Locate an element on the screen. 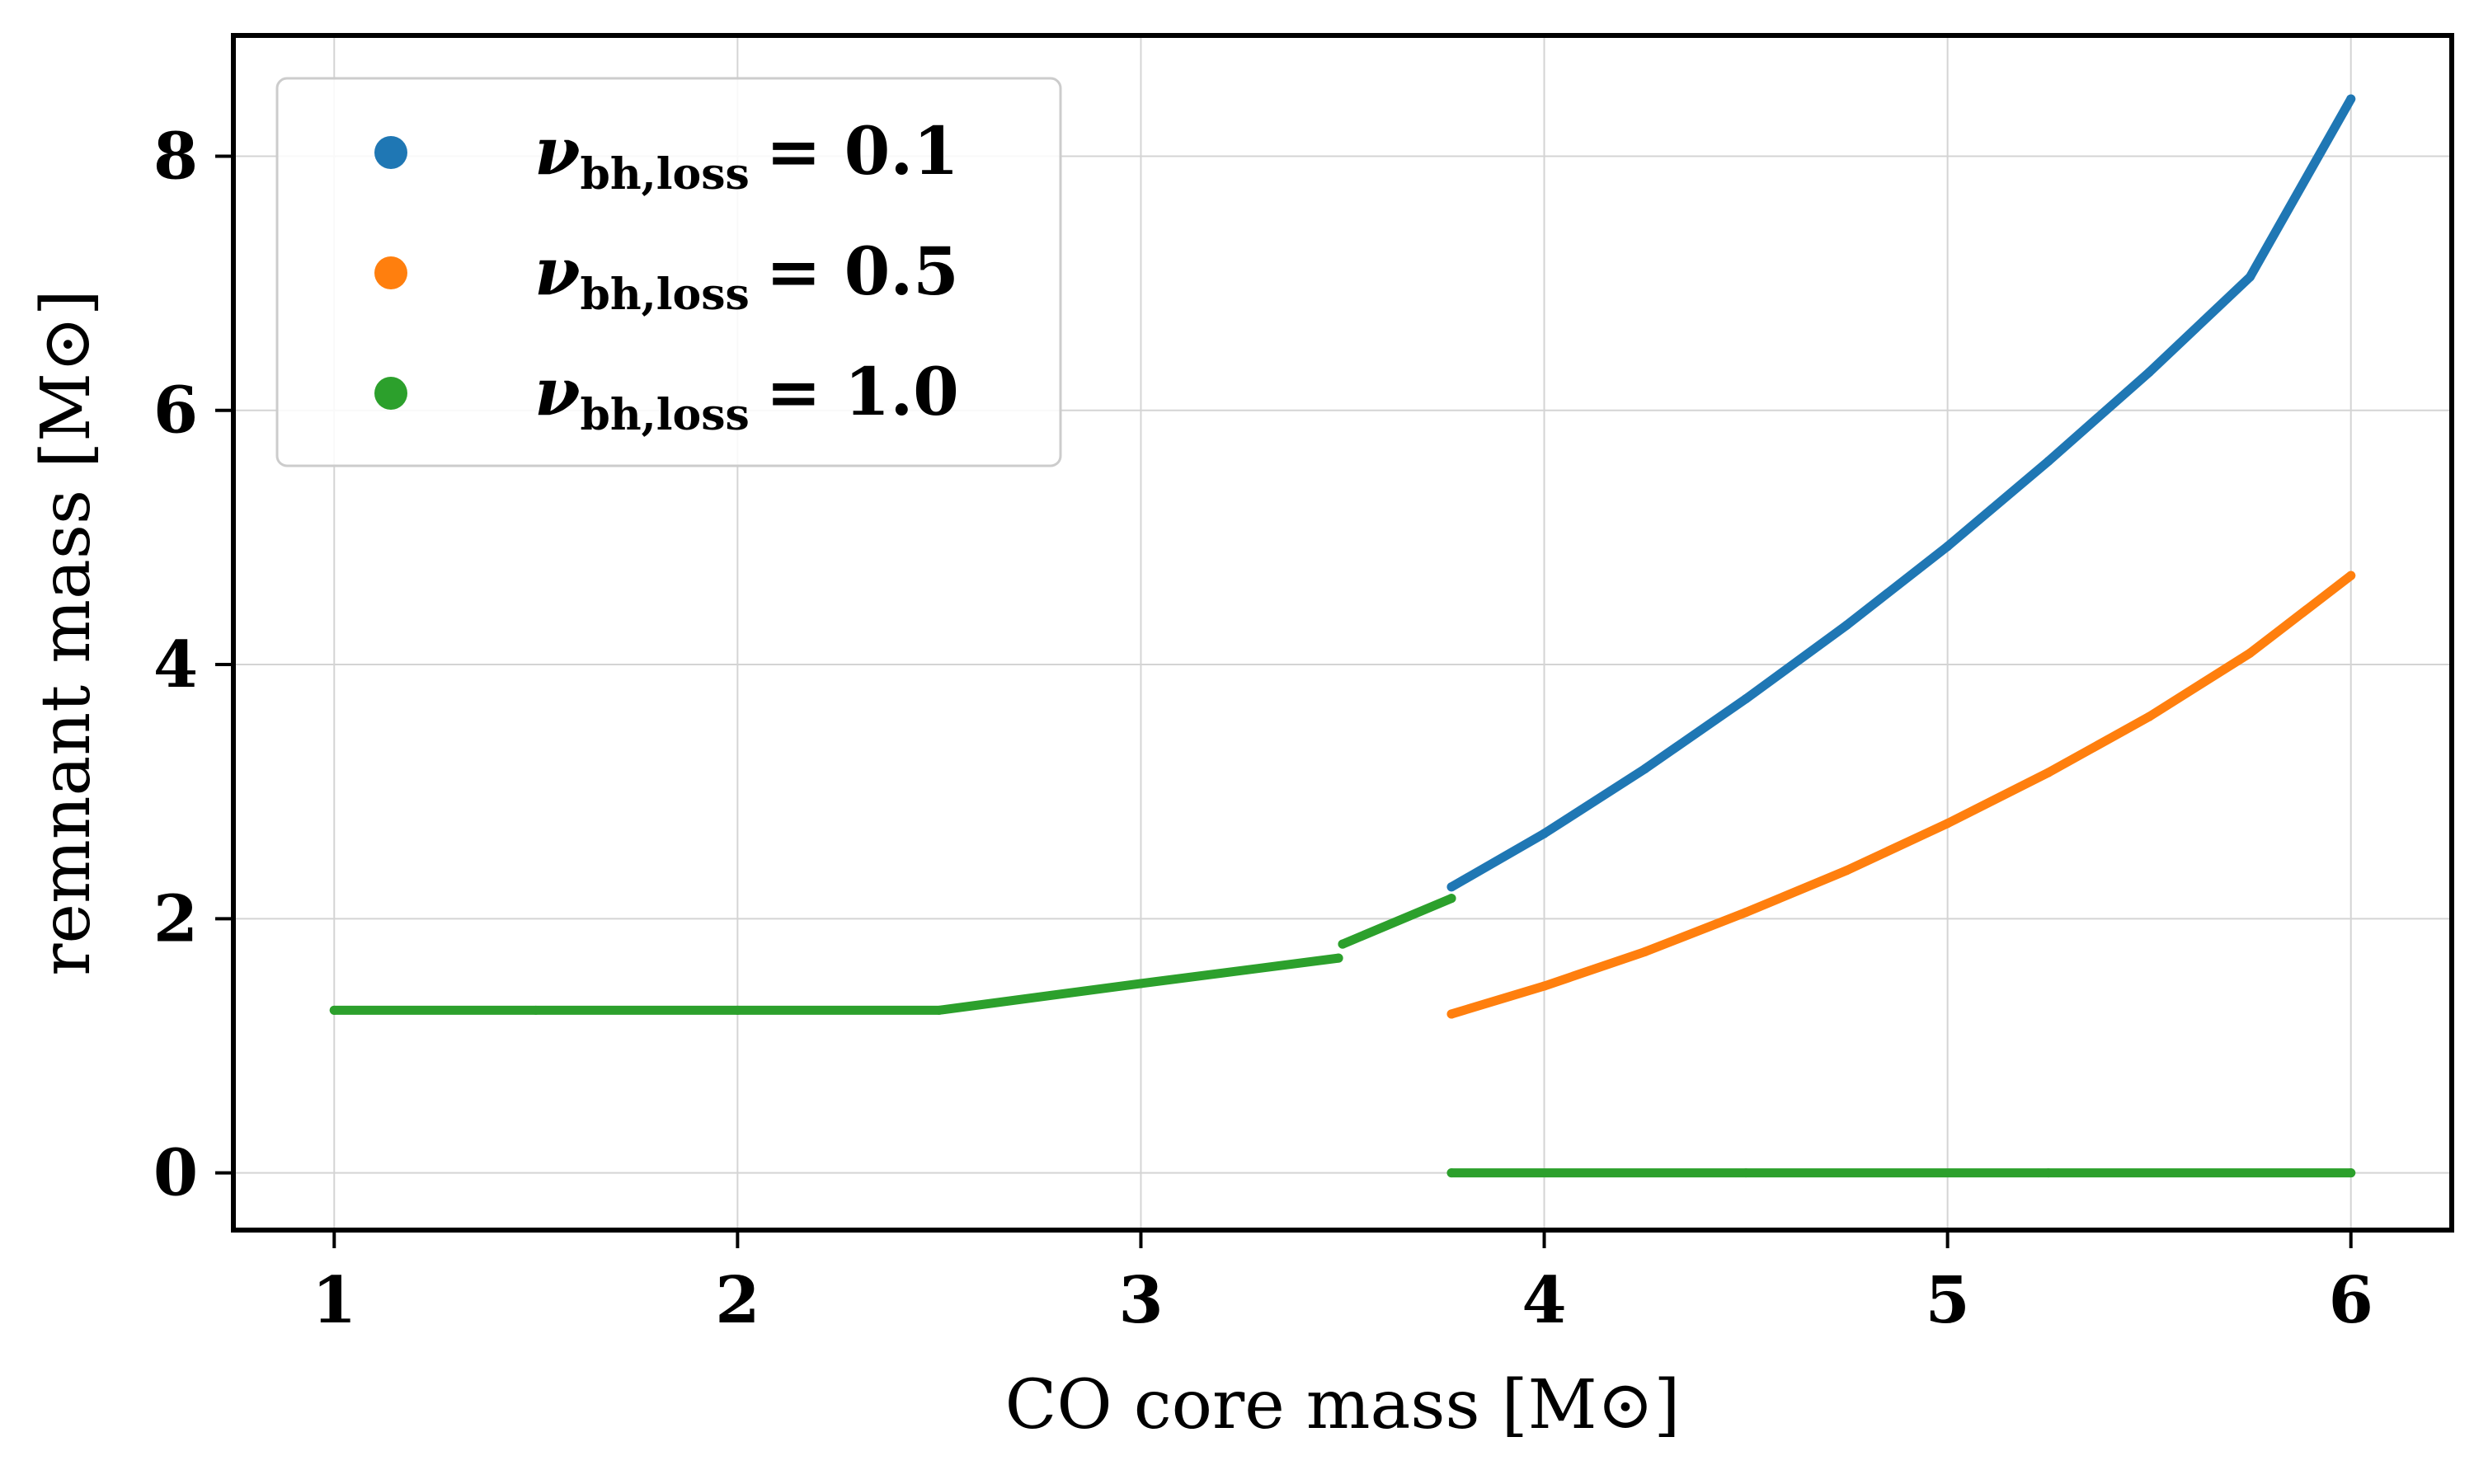  x-axis-label: CO core mass [M⊙] is located at coordinates (1343, 1405).